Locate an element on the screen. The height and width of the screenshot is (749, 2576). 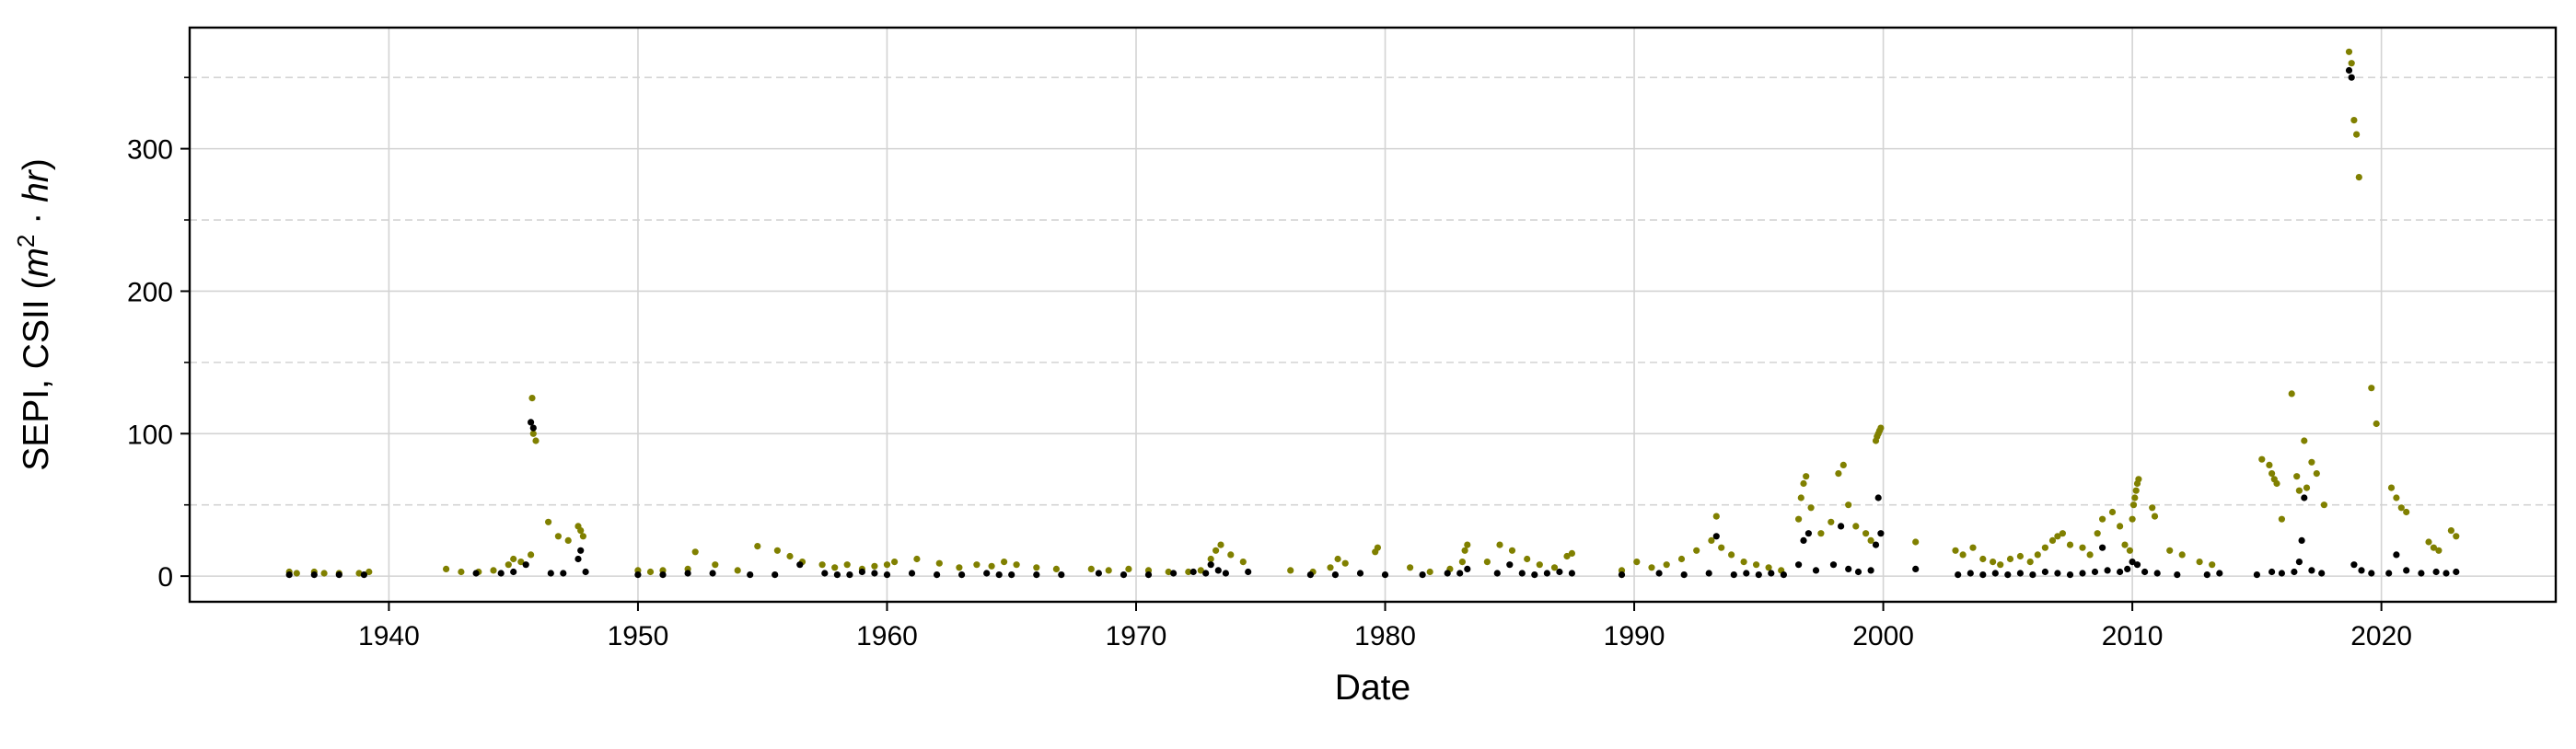
x-tick-label: 1950 is located at coordinates (638, 636).